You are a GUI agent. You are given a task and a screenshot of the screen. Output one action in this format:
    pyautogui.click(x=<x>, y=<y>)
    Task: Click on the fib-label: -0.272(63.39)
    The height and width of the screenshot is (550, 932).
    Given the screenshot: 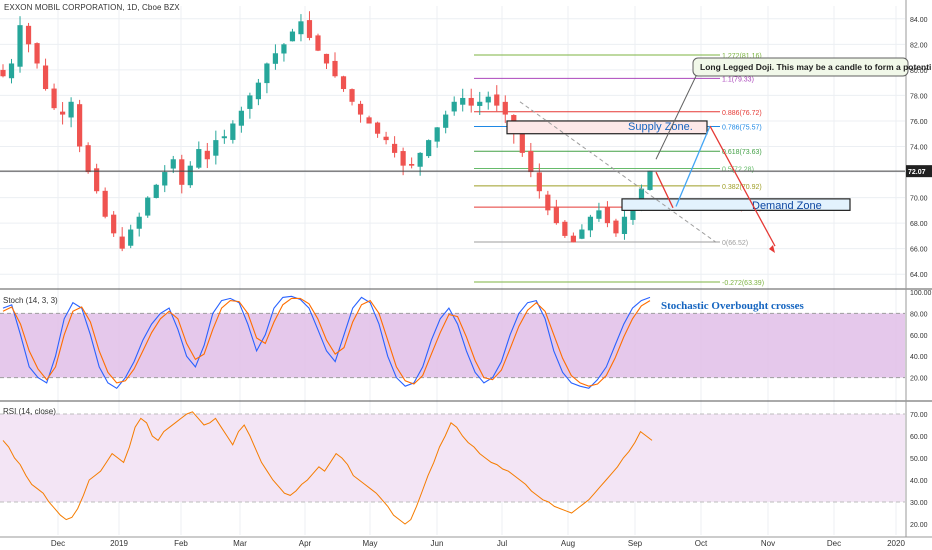 What is the action you would take?
    pyautogui.click(x=743, y=283)
    